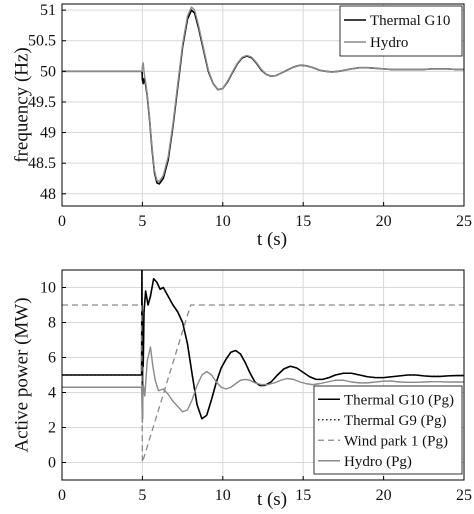 This screenshot has width=474, height=514. I want to click on active-power-legend-label: Thermal G9 (Pg), so click(395, 421).